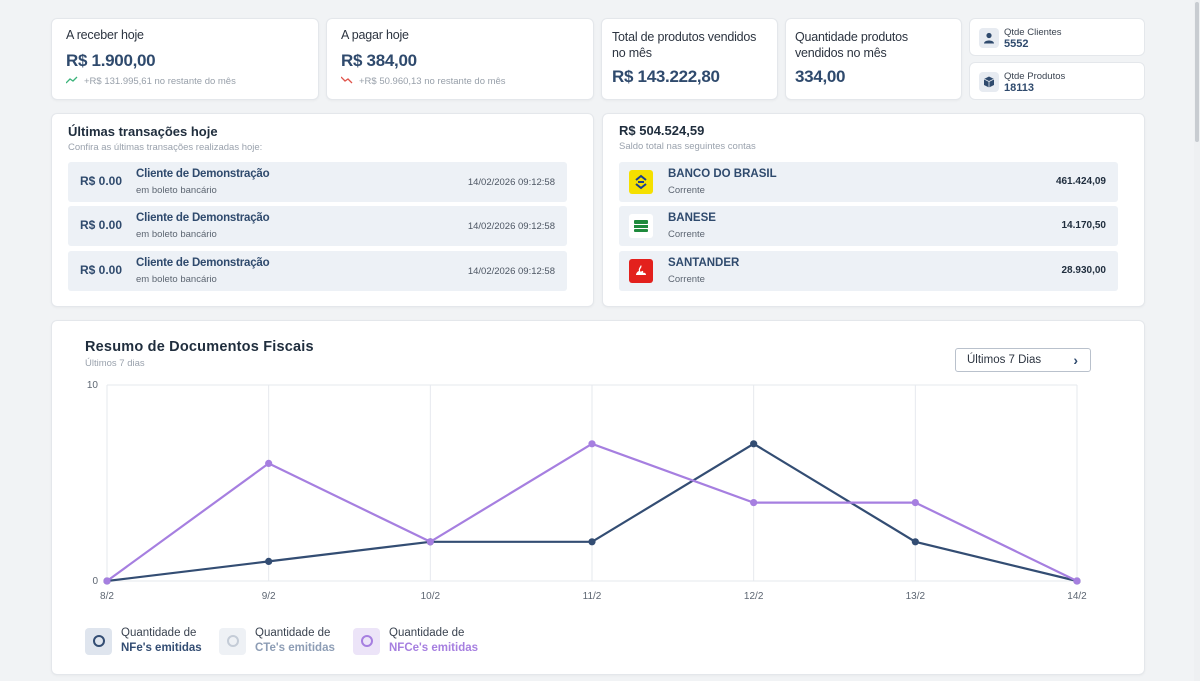 This screenshot has width=1200, height=681. I want to click on kpi-pay-sub-text: +R$ 50.960,13 no restante do mês, so click(432, 81).